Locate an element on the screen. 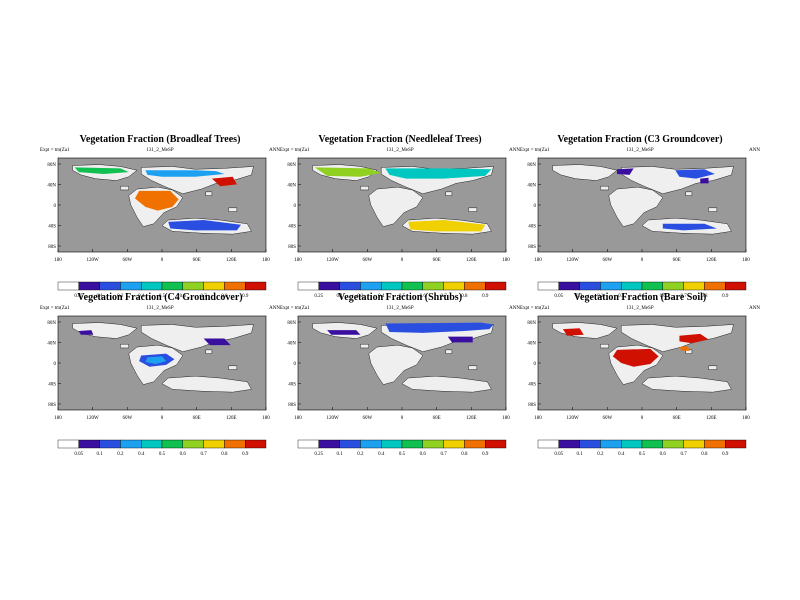  lat-tick-label: 40N is located at coordinates (531, 186).